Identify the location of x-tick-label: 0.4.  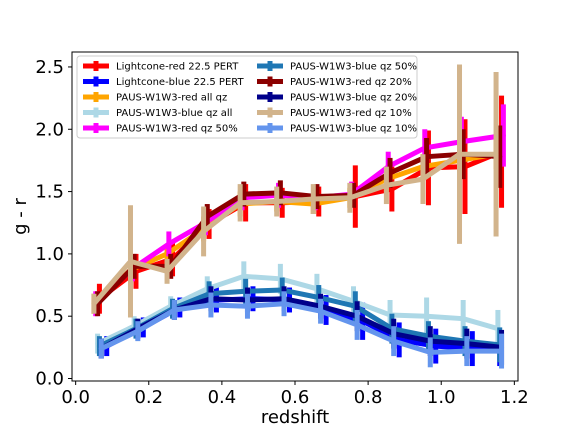
(222, 397).